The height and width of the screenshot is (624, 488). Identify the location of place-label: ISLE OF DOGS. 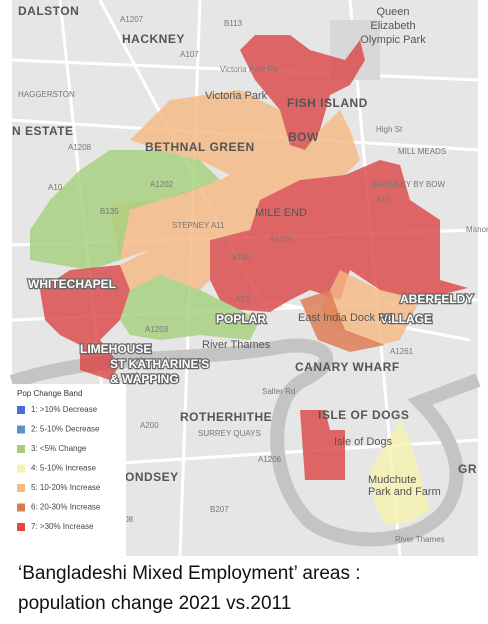
(363, 415).